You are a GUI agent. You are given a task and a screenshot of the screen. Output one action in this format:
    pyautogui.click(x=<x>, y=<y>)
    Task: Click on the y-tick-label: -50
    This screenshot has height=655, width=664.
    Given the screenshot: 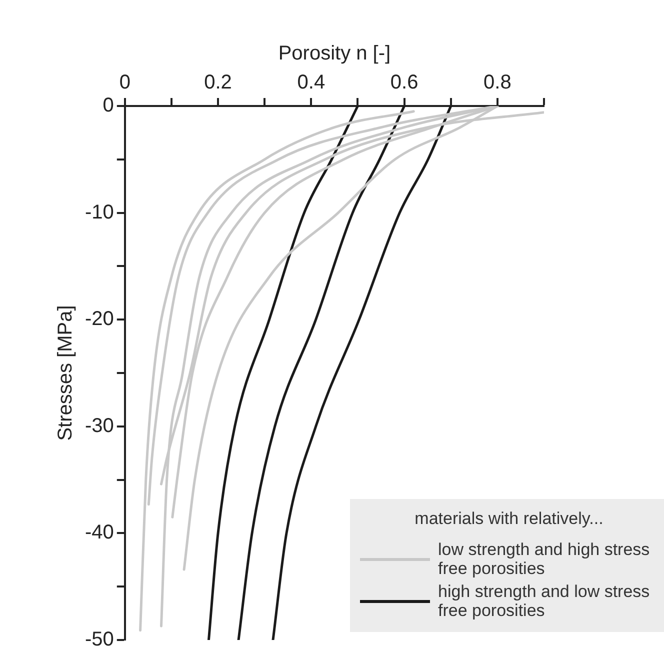 What is the action you would take?
    pyautogui.click(x=99, y=639)
    